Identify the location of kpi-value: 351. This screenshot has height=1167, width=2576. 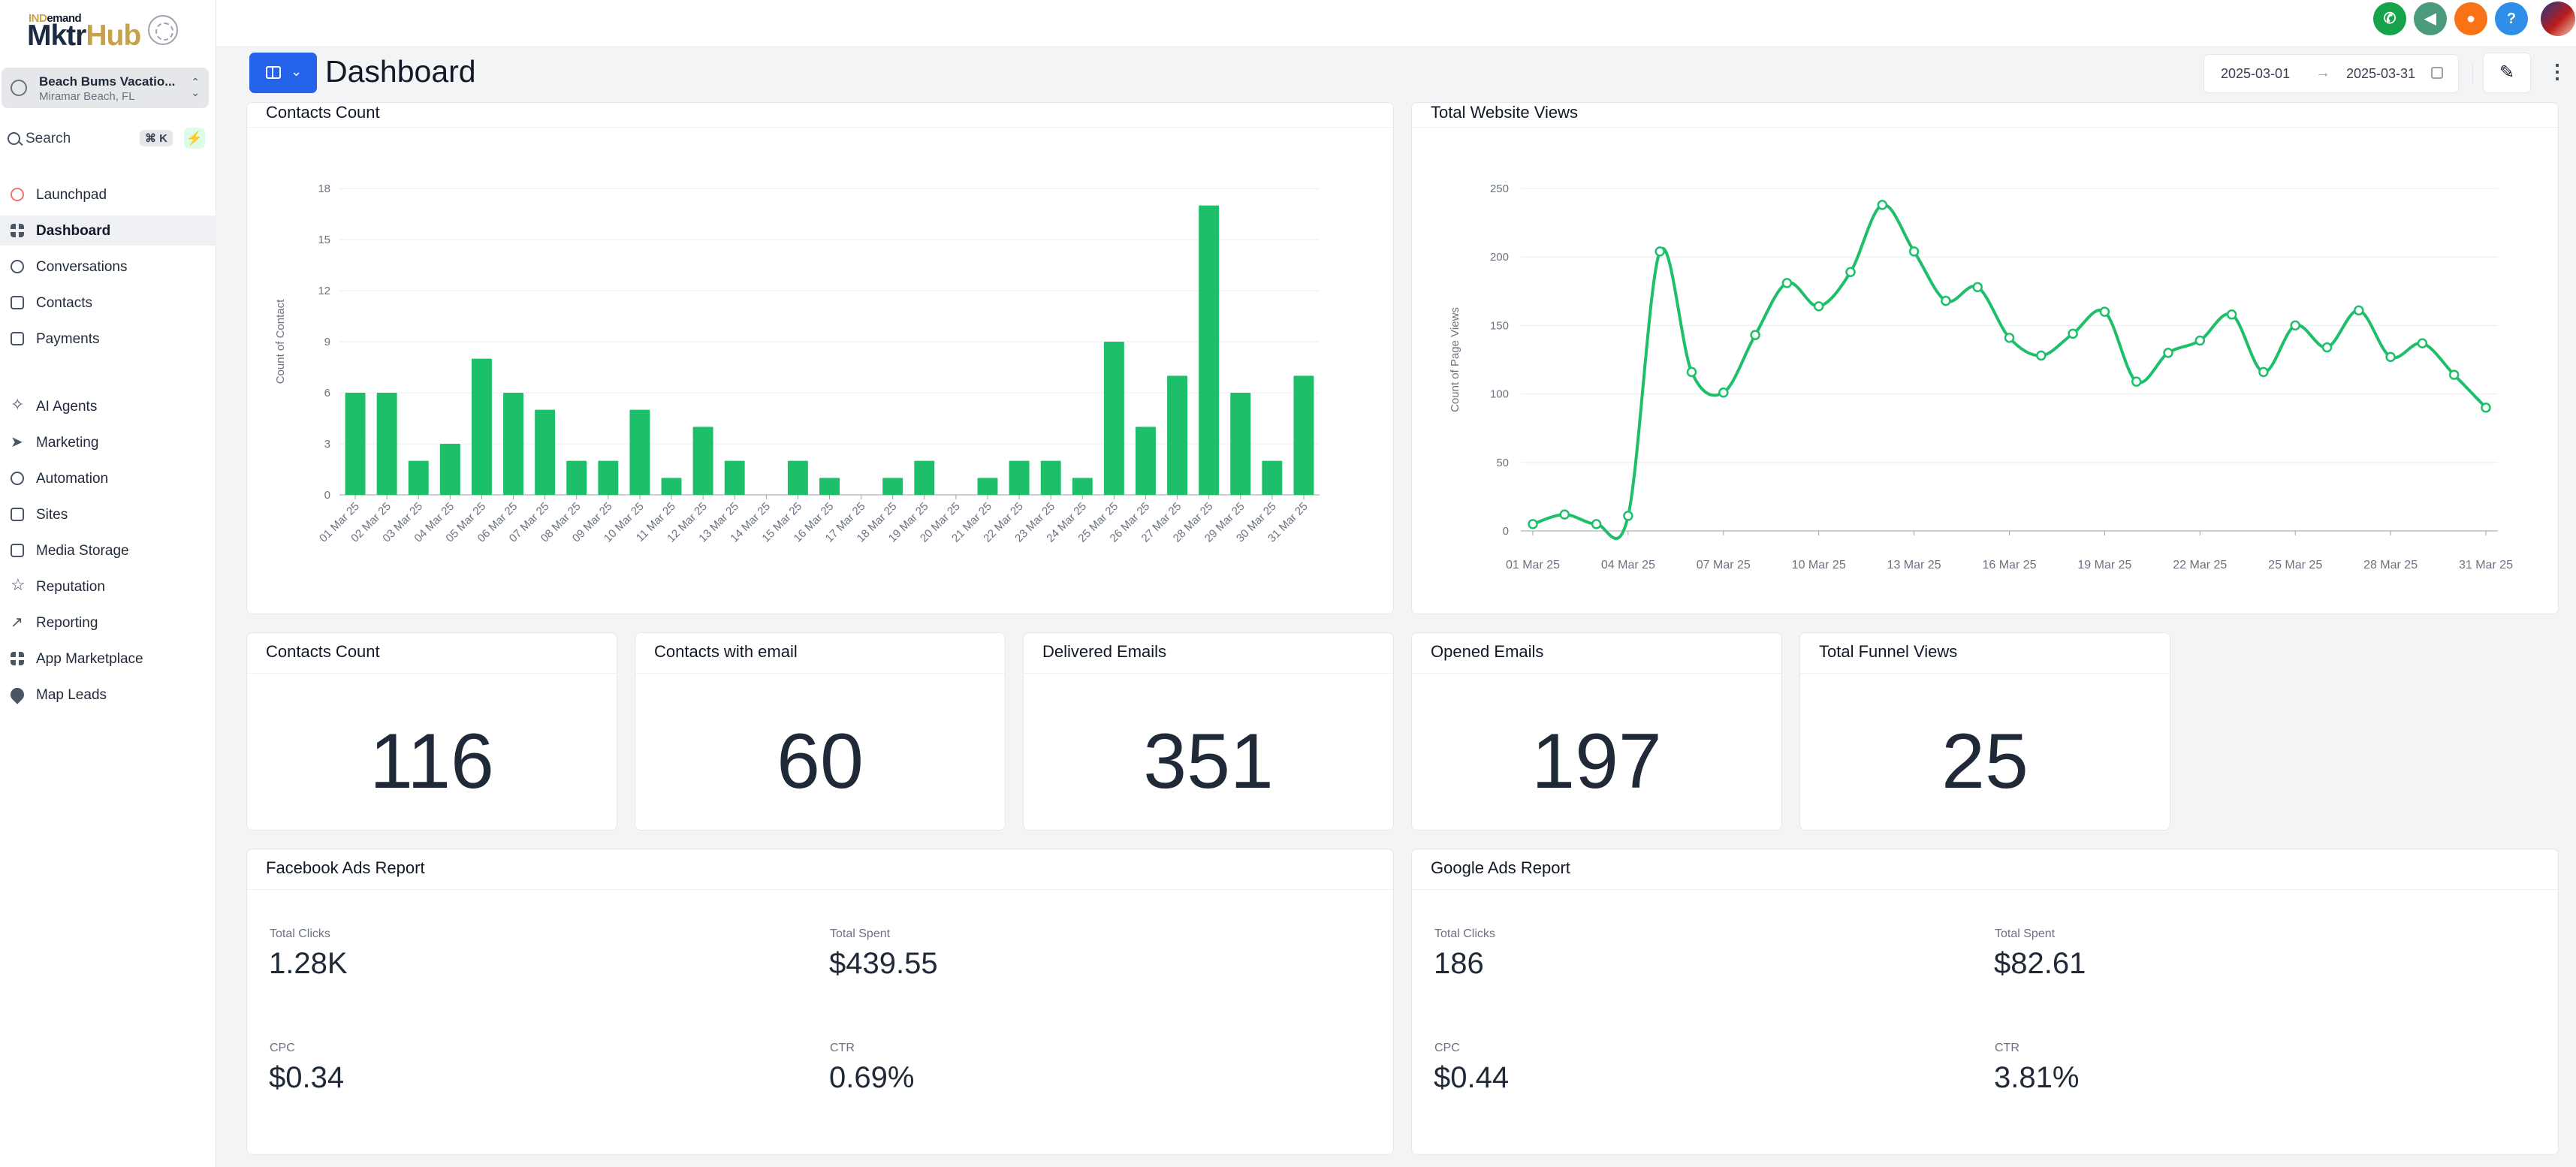
(1208, 762).